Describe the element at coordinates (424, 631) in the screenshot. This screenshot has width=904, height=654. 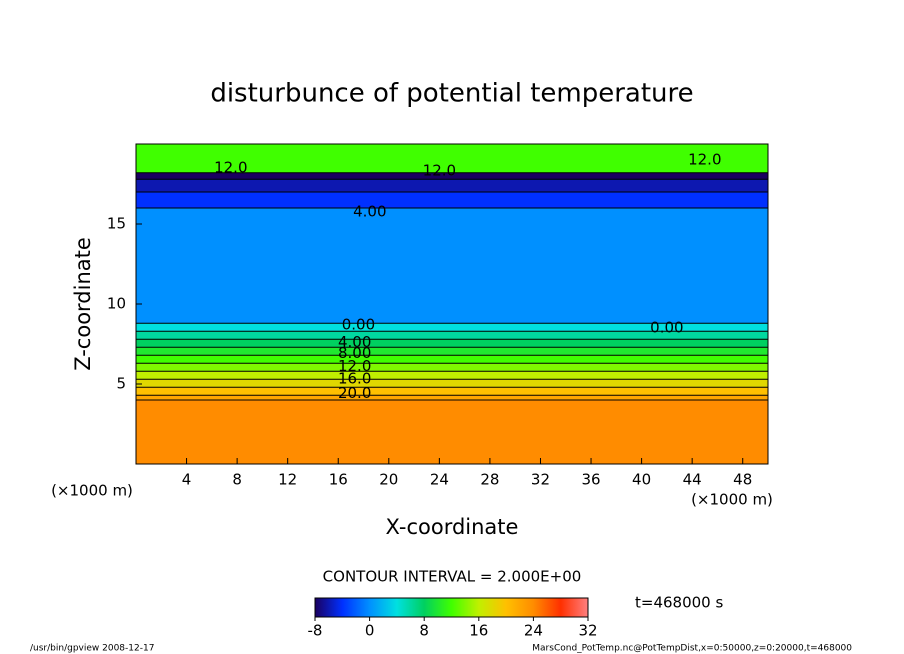
I see `colorbar-tick-label: 8` at that location.